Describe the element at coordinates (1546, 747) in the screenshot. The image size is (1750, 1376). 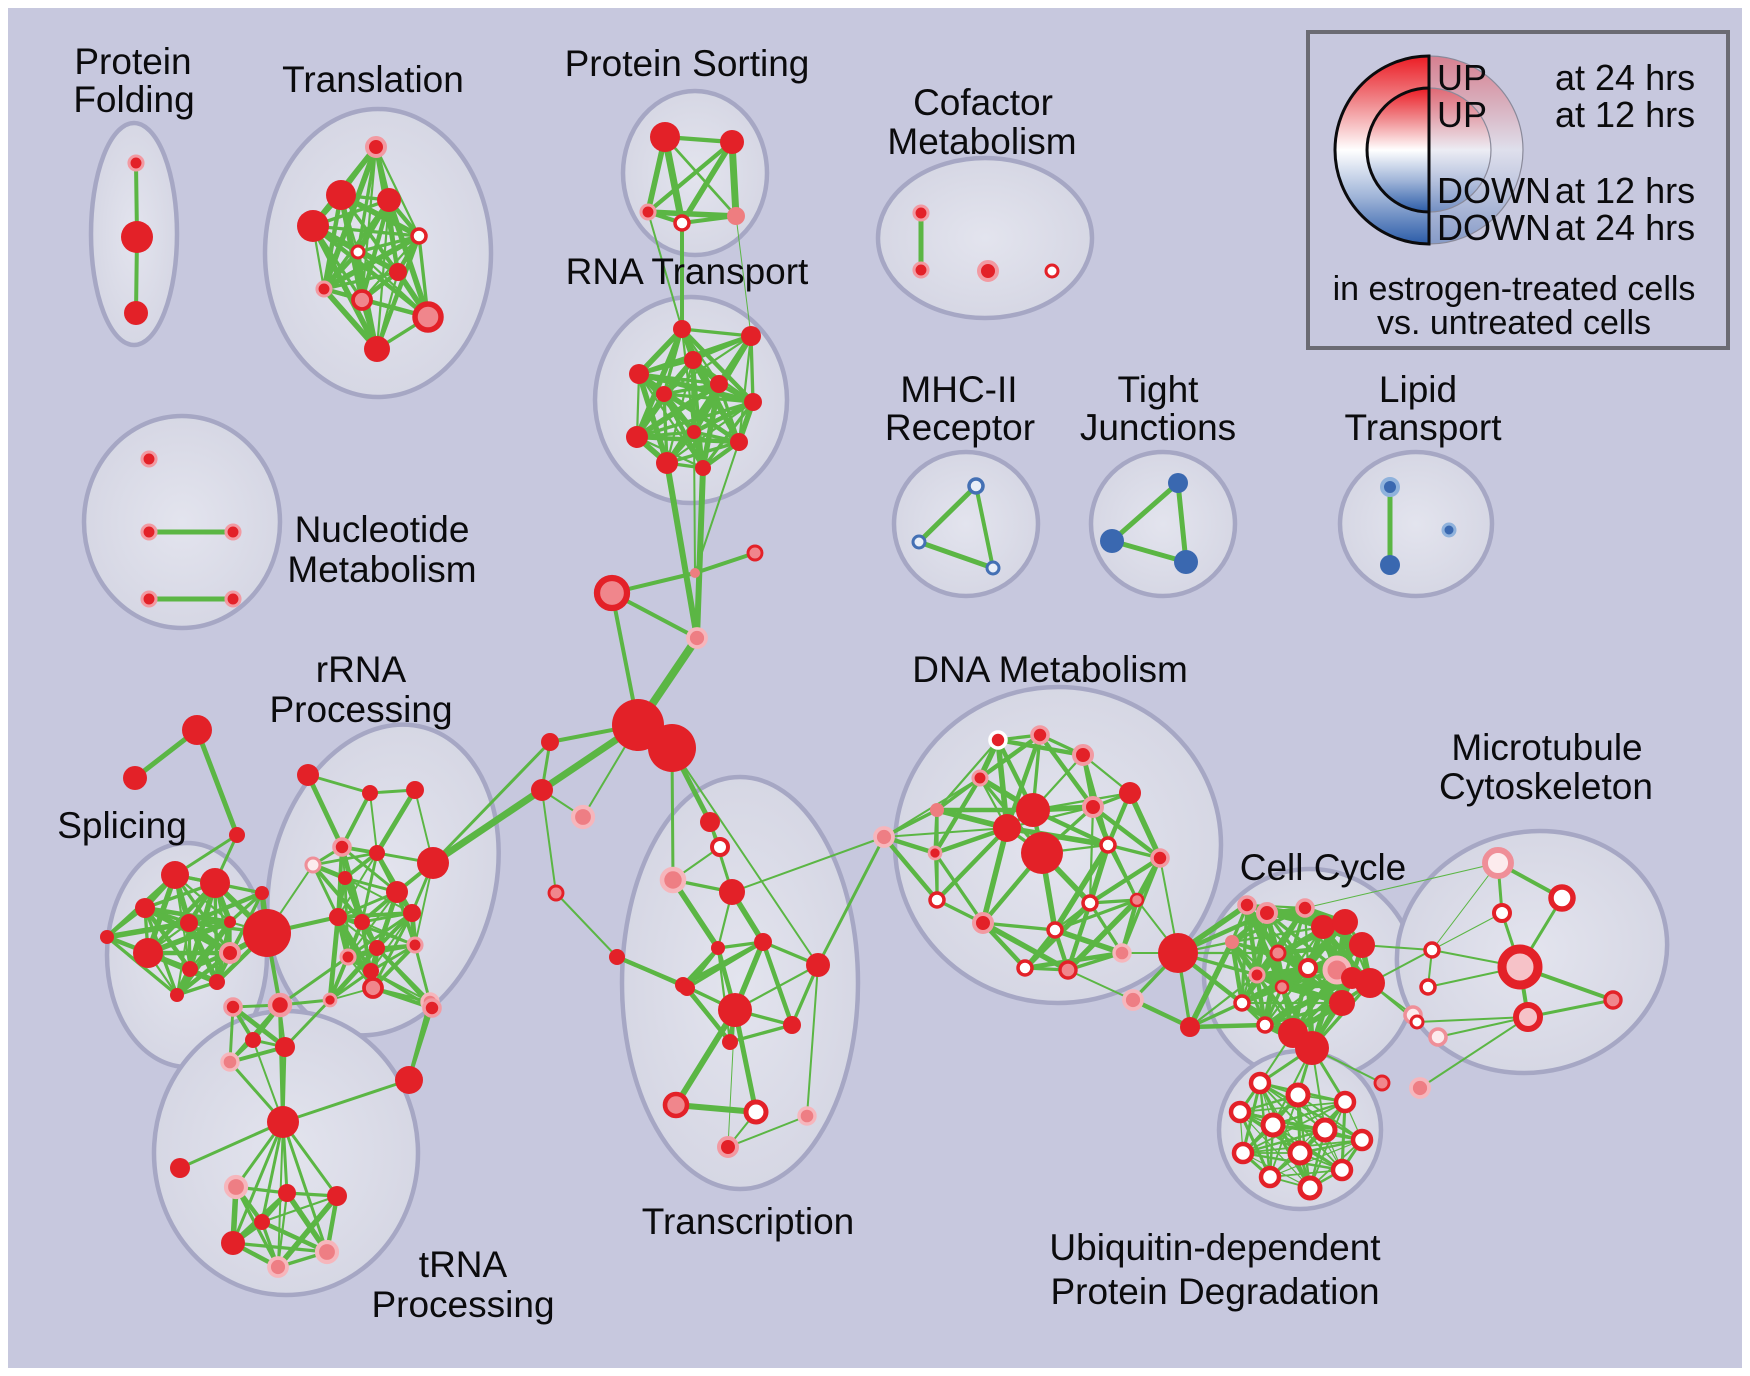
I see `cluster-label-microtubule-cytoskeleton: Microtubule` at that location.